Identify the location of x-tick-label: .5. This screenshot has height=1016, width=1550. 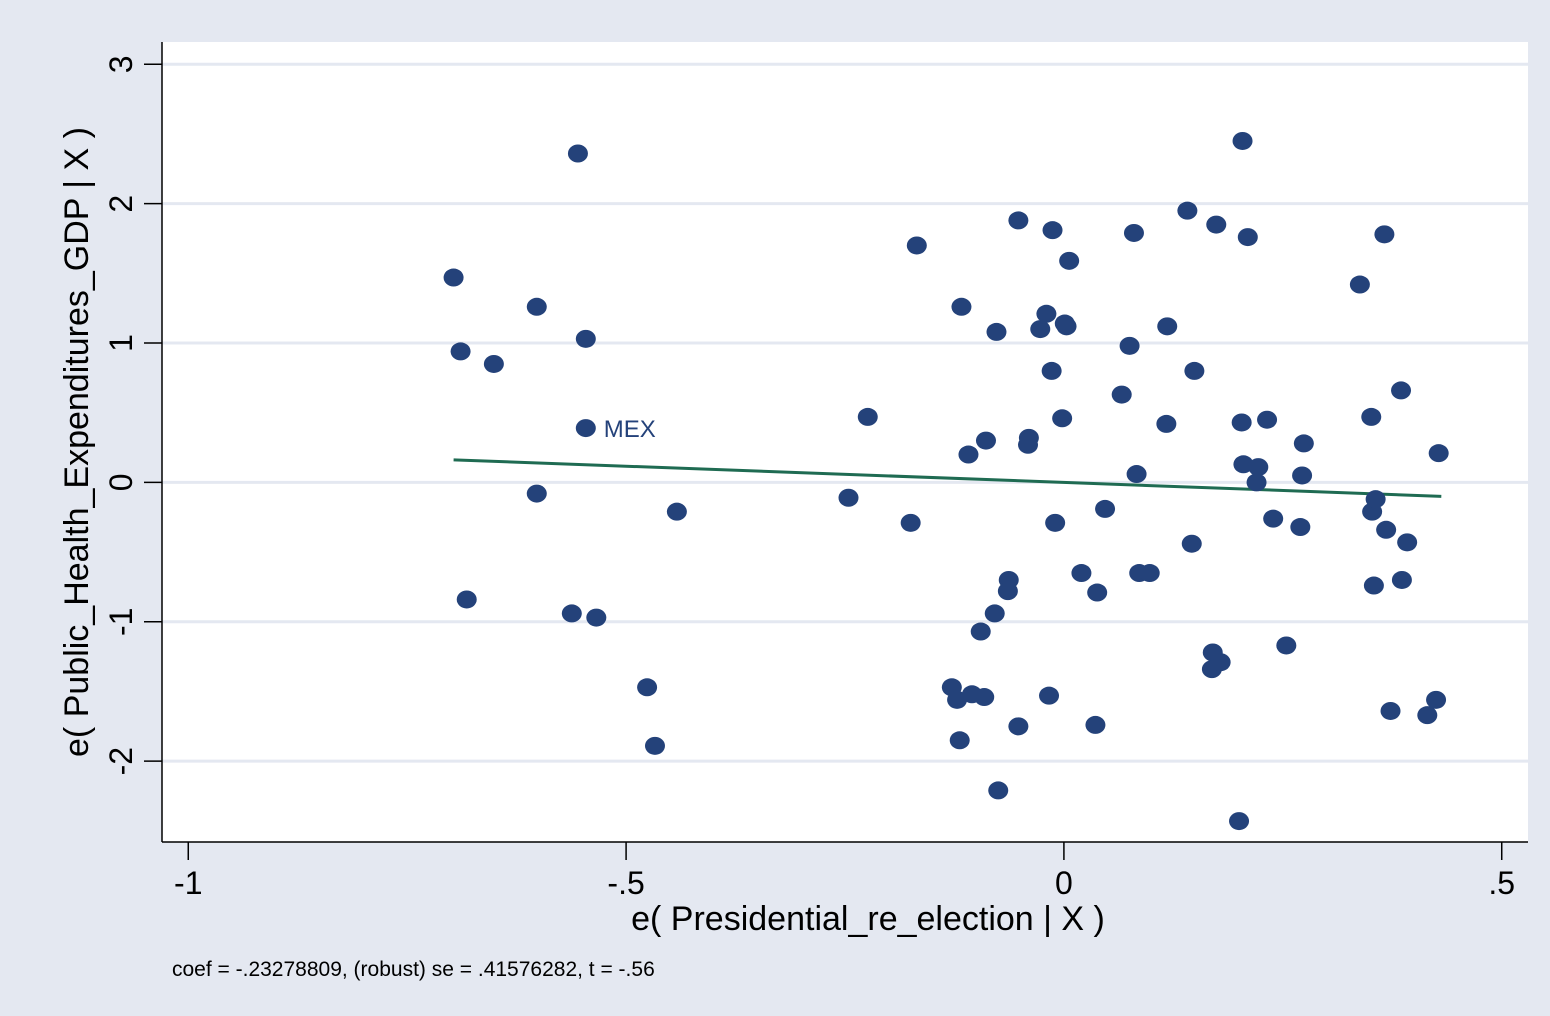
(1501, 883).